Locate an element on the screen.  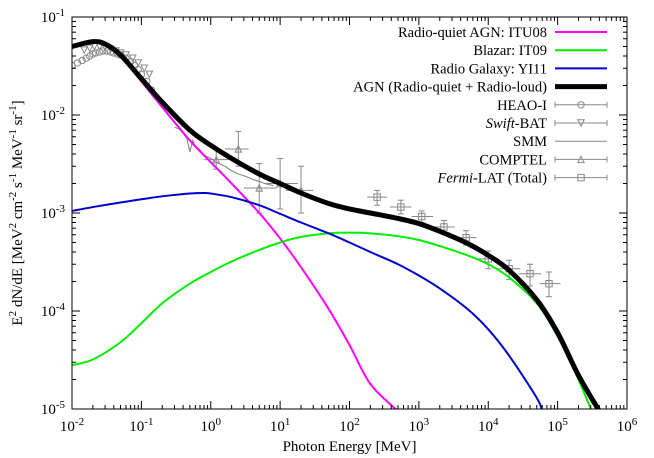
legend-label: Fermi-LAT (Total) is located at coordinates (492, 179).